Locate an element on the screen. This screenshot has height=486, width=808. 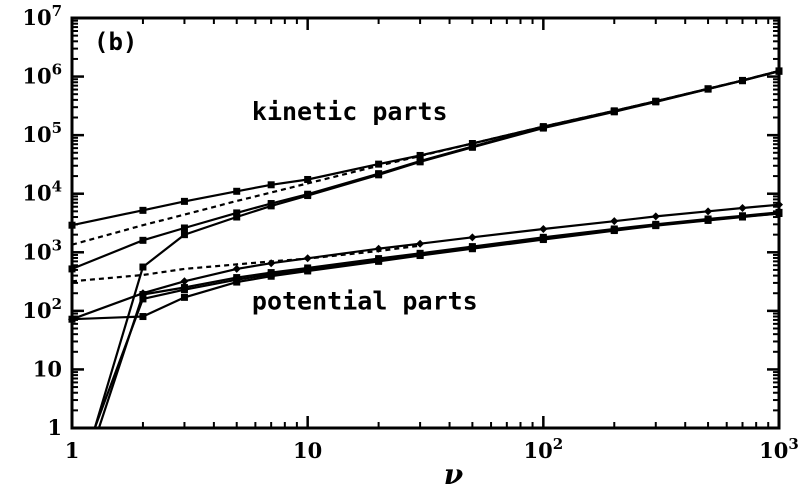
y-tick-label: 10² is located at coordinates (42, 309).